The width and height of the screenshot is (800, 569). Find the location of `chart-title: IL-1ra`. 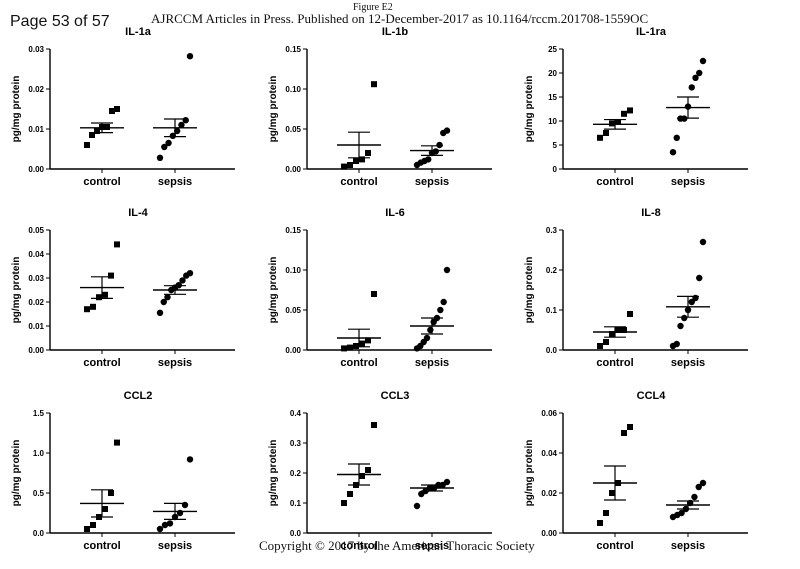

chart-title: IL-1ra is located at coordinates (651, 32).